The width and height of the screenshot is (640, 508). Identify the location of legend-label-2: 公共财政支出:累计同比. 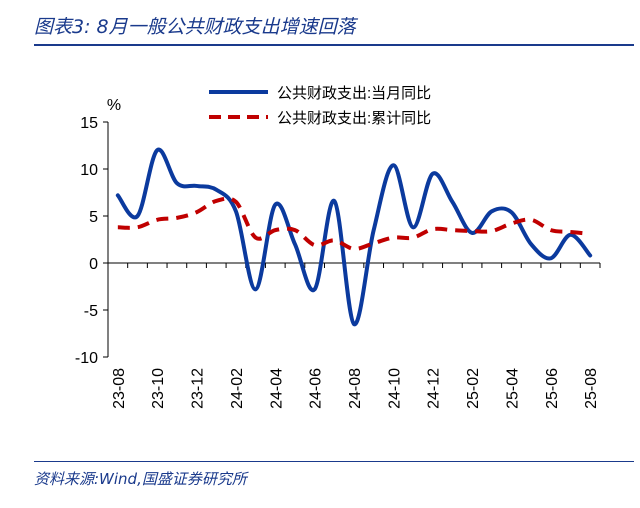
(354, 118).